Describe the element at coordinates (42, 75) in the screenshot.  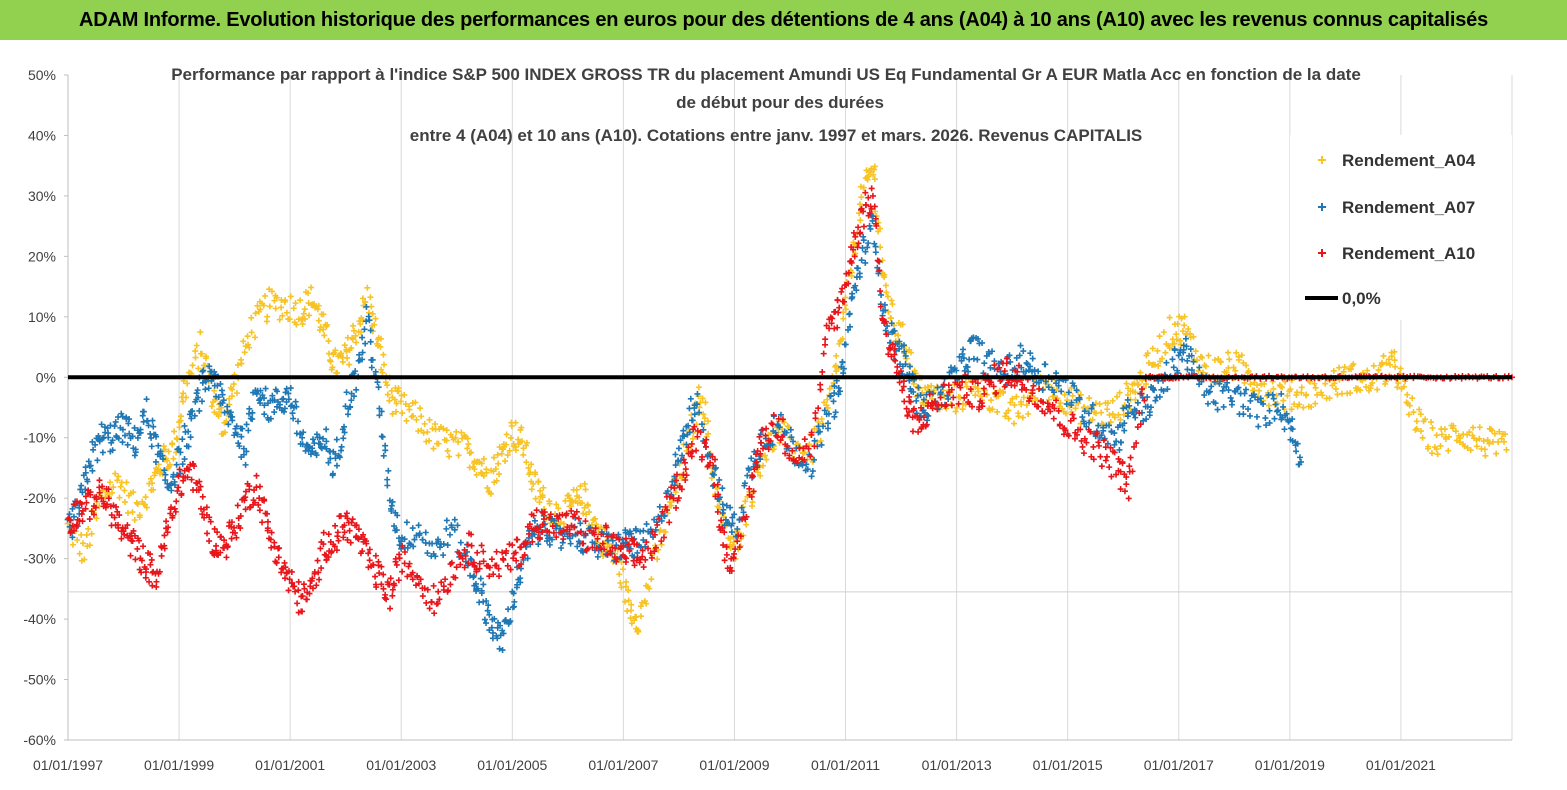
I see `y-tick-label: 50%` at that location.